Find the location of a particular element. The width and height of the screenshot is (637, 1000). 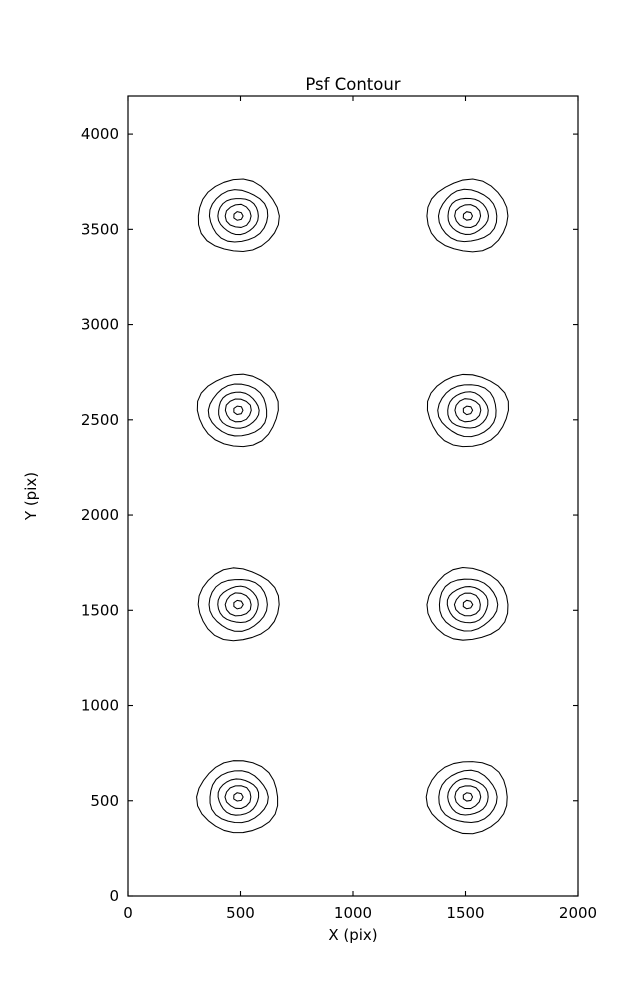

x-tick-label: 1000 is located at coordinates (353, 913).